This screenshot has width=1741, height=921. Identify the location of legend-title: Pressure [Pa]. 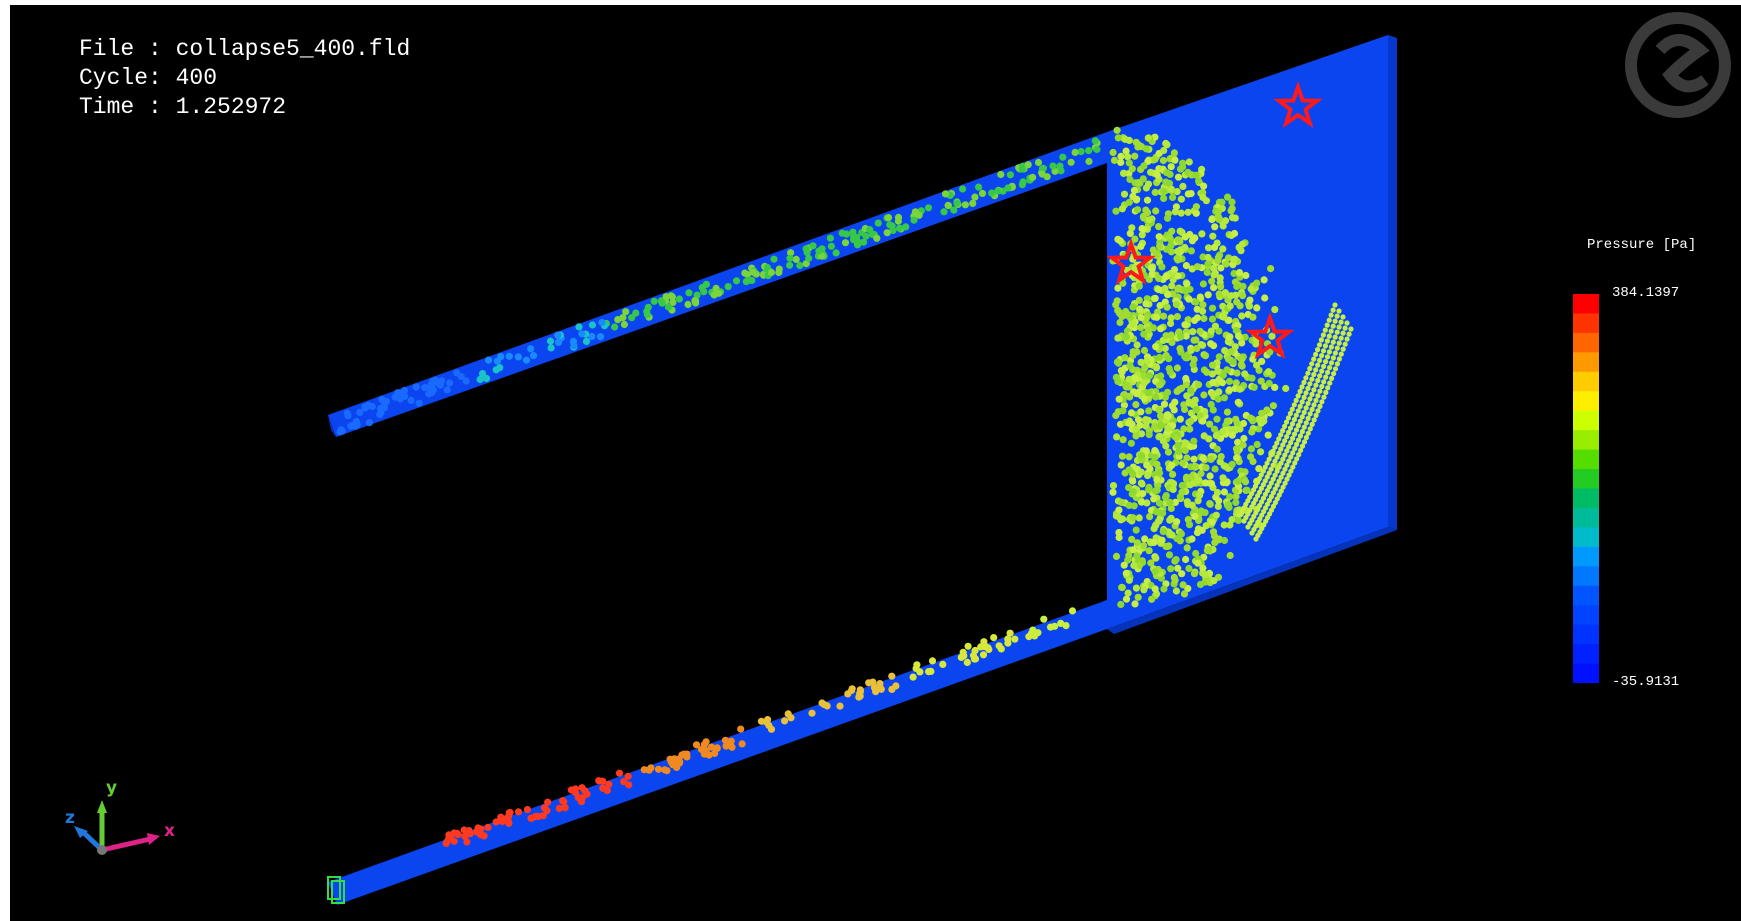
(1642, 245).